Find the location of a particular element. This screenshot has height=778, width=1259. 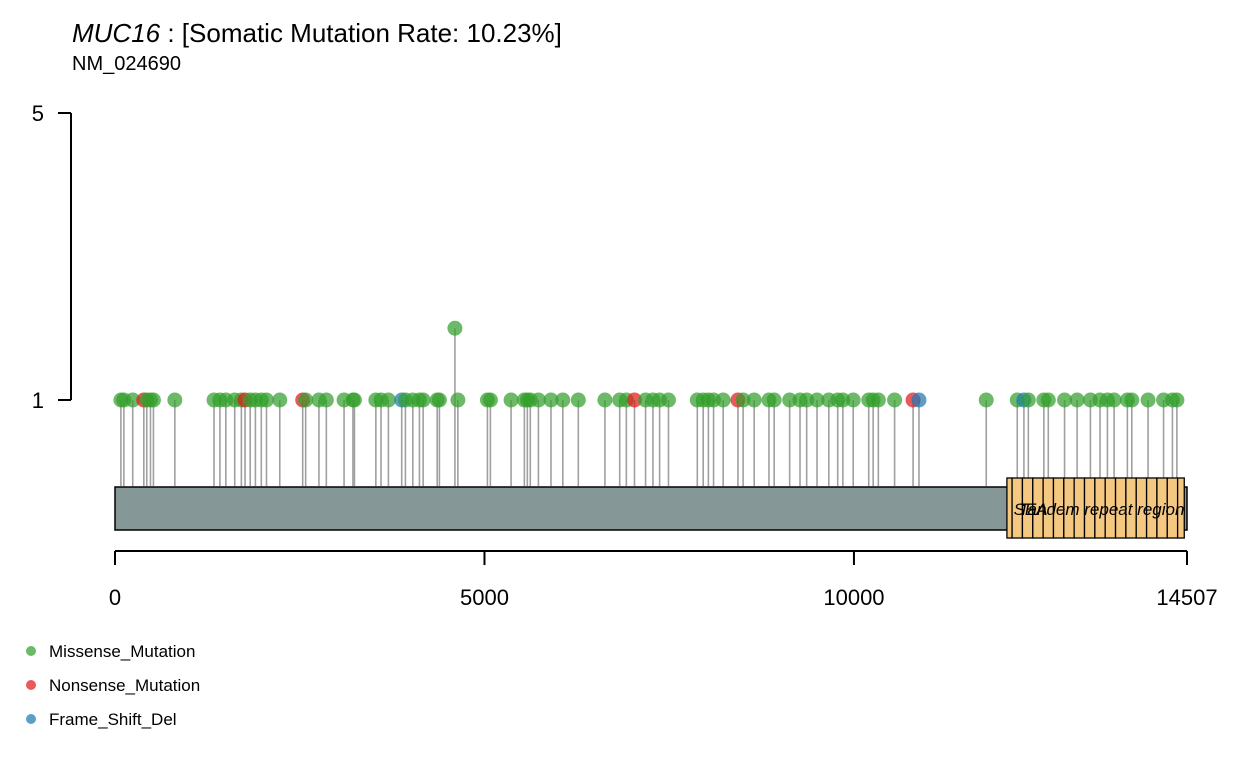

x-axis: 0 5000 10000 14507 is located at coordinates (663, 580).